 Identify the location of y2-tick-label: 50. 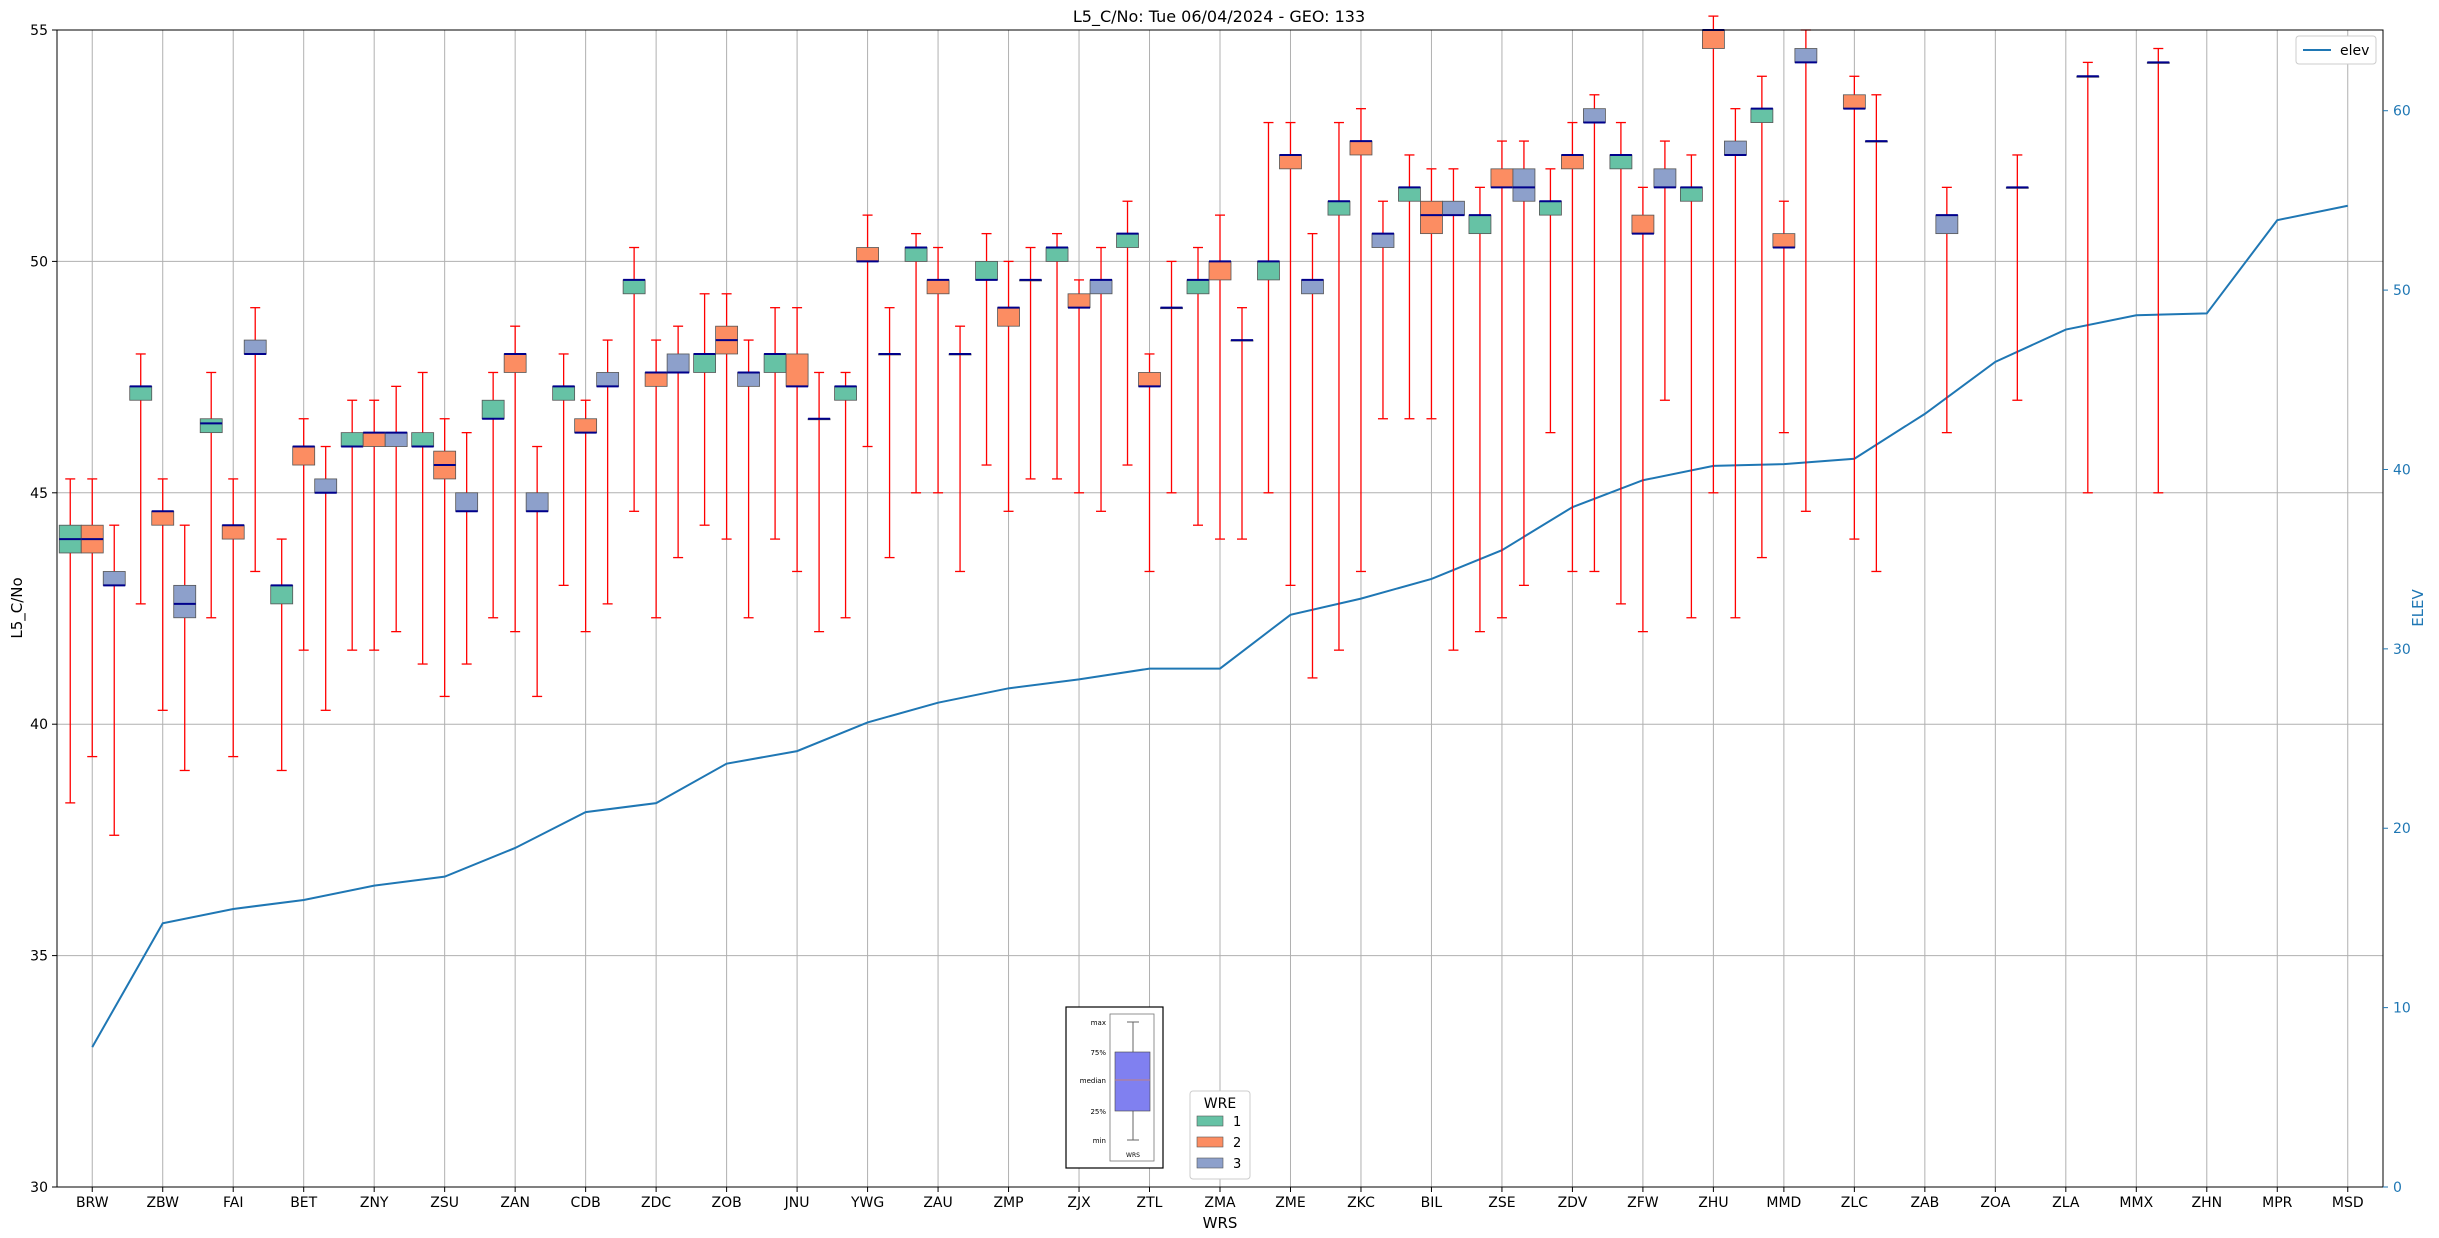
(2402, 291).